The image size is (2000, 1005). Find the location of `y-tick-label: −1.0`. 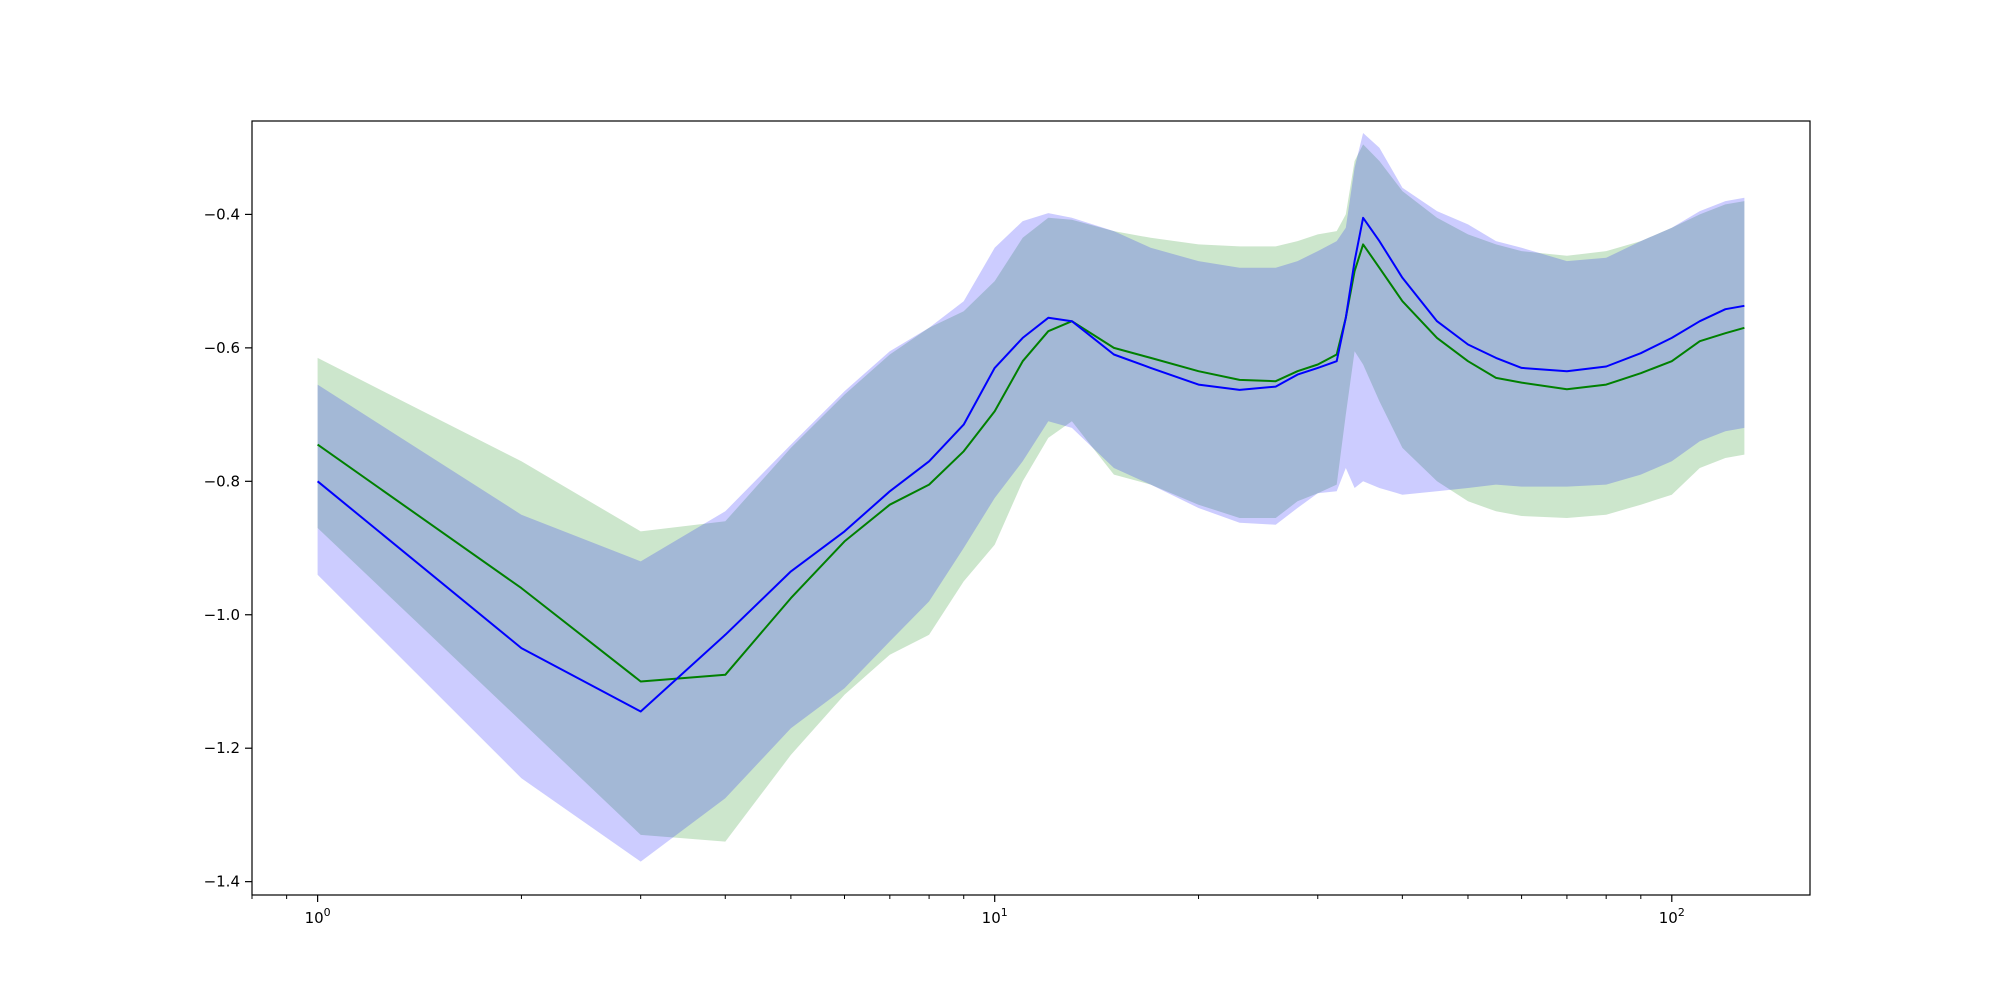

y-tick-label: −1.0 is located at coordinates (222, 615).